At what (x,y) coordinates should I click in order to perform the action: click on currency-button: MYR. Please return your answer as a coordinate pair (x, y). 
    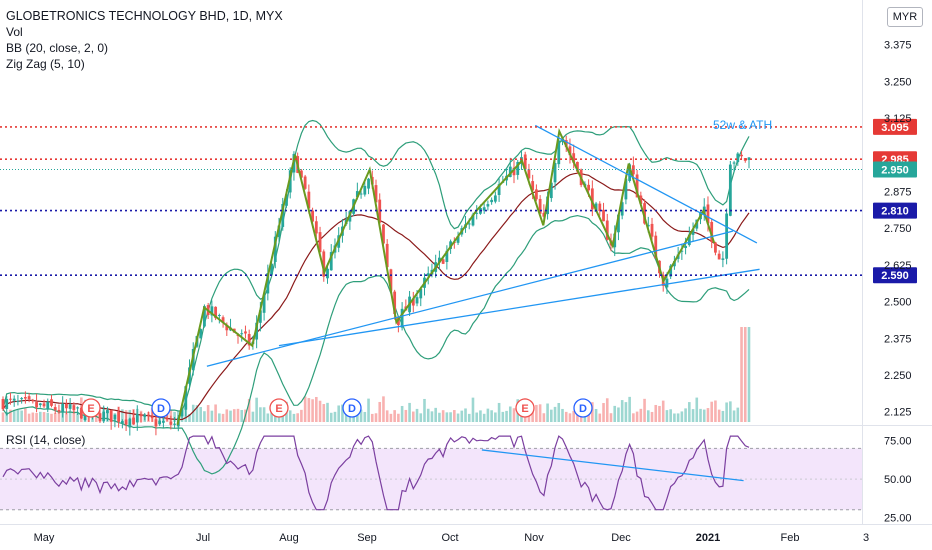
    Looking at the image, I should click on (905, 17).